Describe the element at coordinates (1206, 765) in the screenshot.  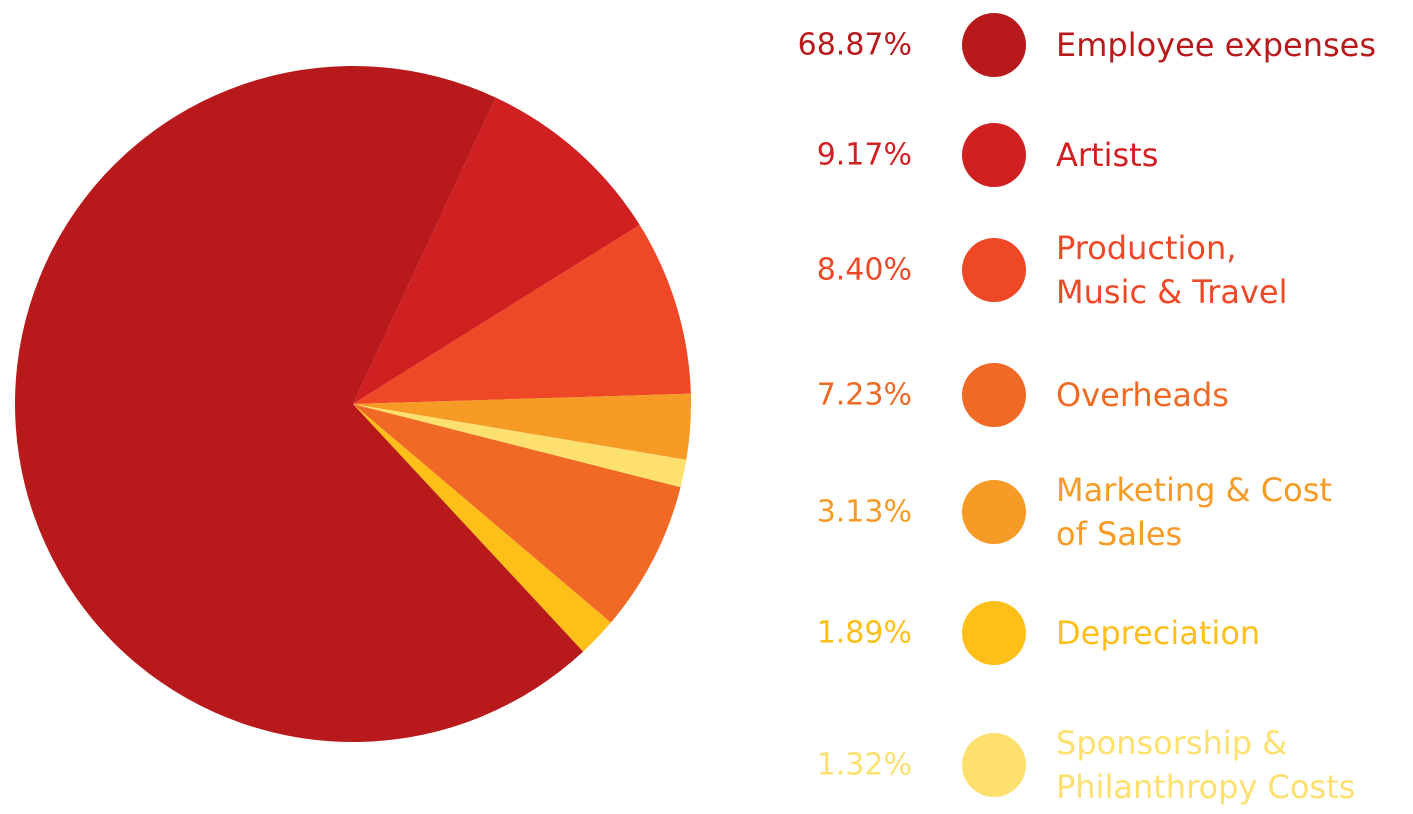
I see `legend-label: Sponsorship & Philanthropy Costs` at that location.